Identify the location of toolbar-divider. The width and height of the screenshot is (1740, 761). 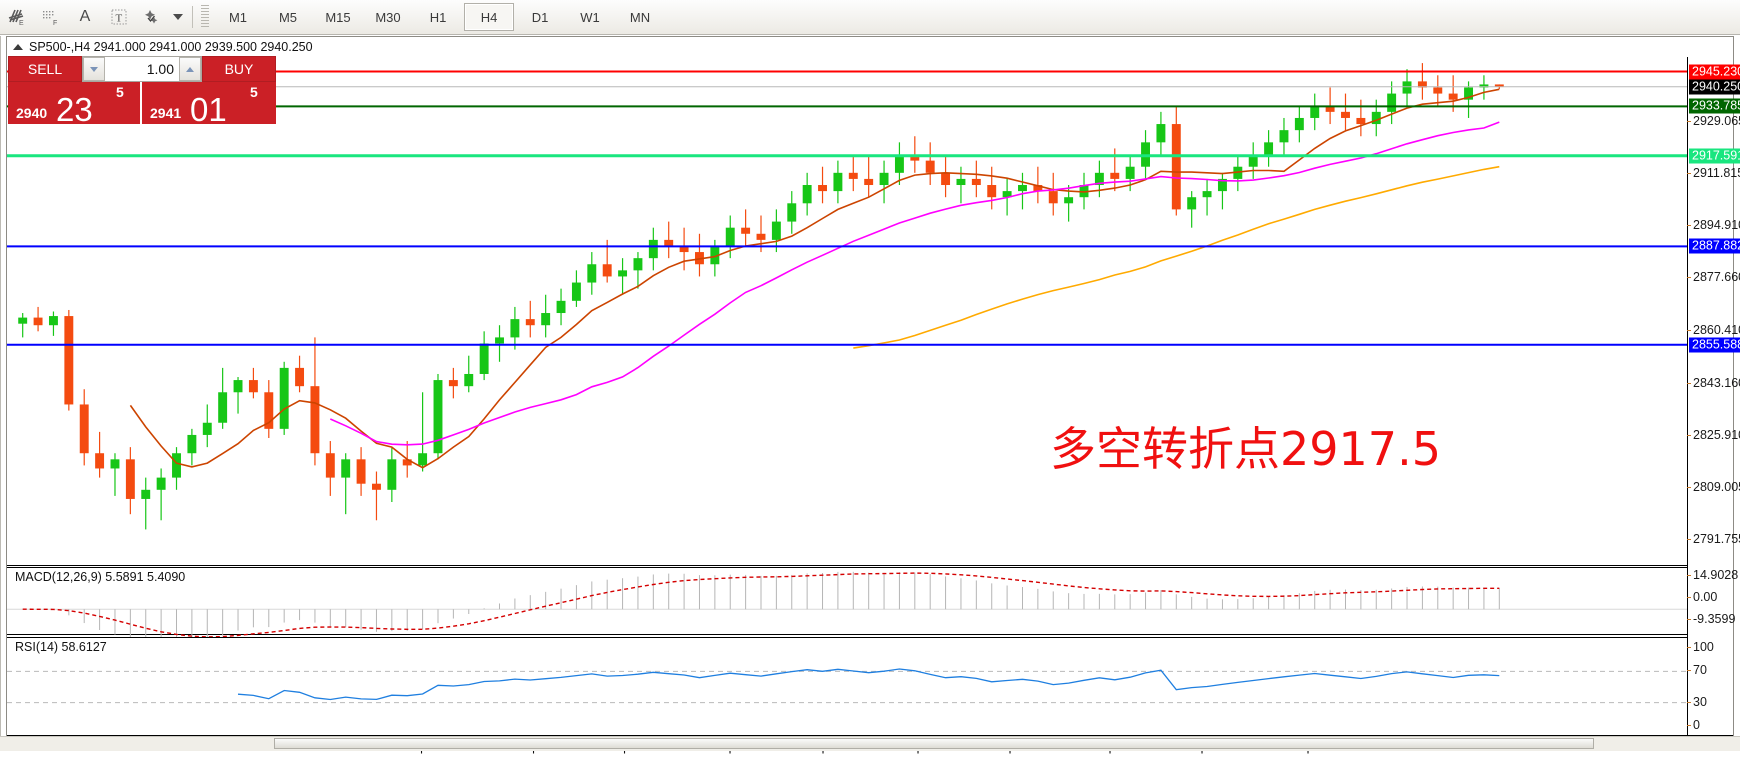
(192, 17).